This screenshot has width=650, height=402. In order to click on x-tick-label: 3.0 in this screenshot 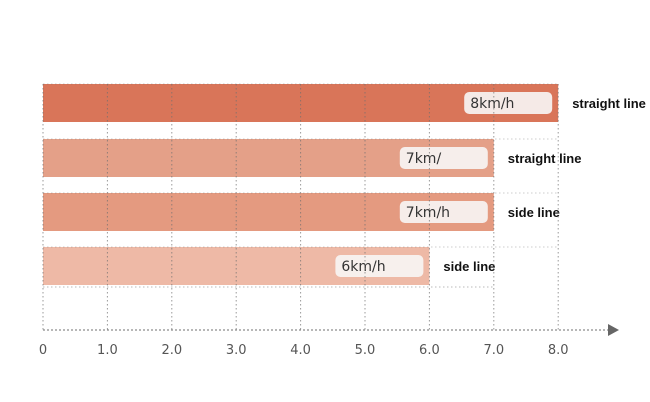, I will do `click(236, 350)`.